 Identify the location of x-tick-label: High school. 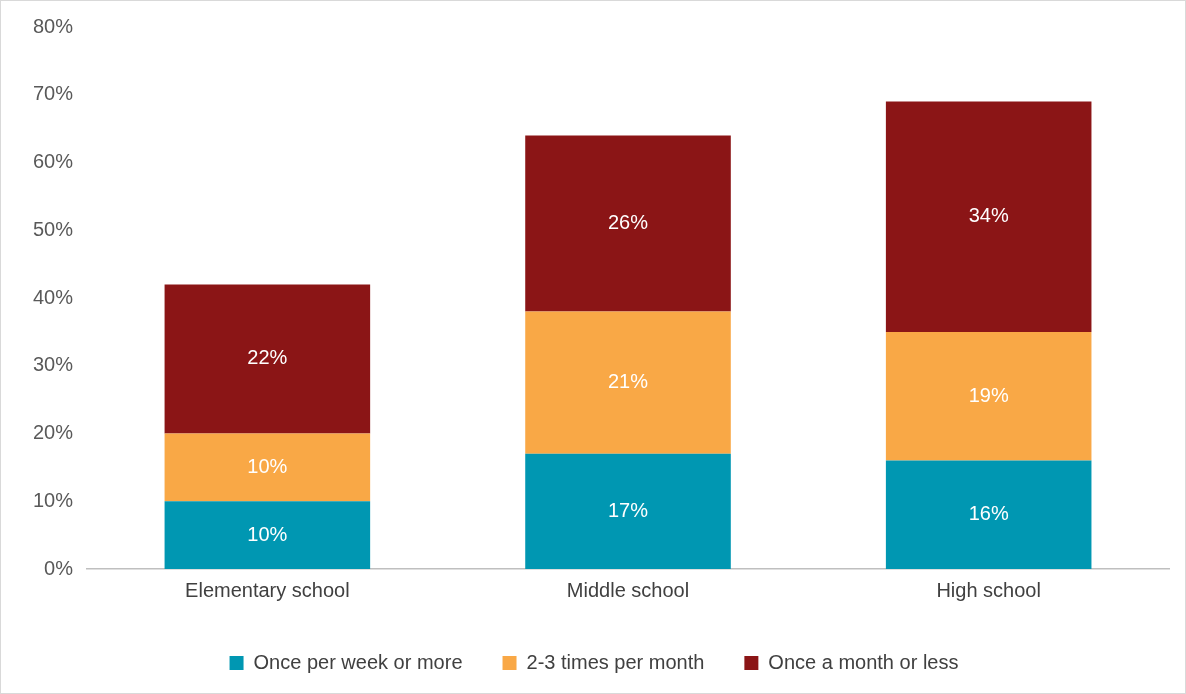
(988, 589).